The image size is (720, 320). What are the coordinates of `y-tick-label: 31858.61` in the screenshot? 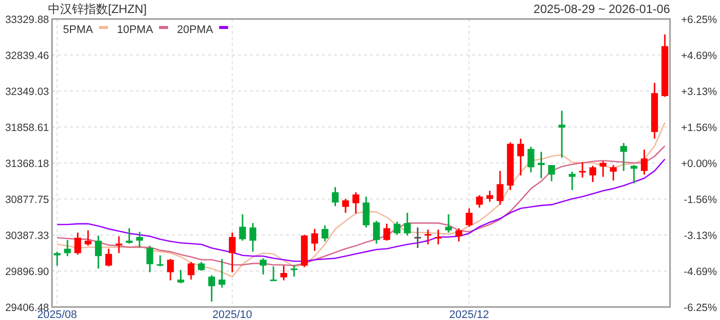 It's located at (27, 128).